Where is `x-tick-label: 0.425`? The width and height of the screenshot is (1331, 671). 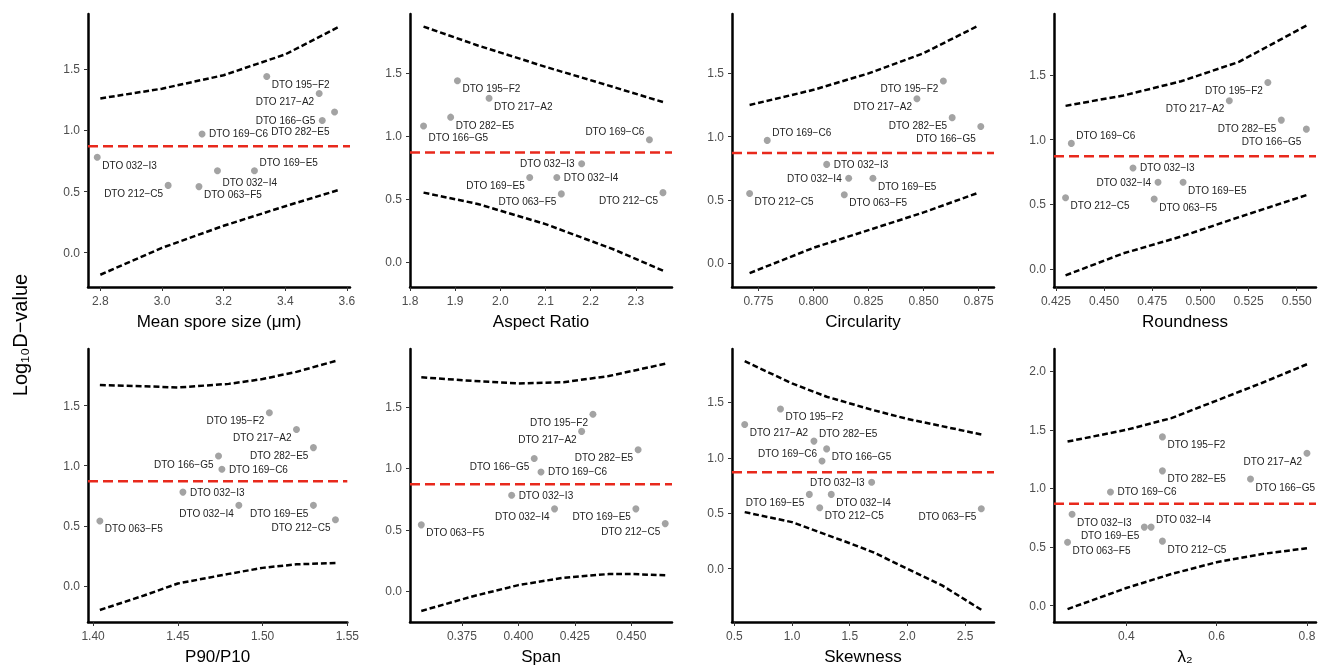
x-tick-label: 0.425 is located at coordinates (1056, 301).